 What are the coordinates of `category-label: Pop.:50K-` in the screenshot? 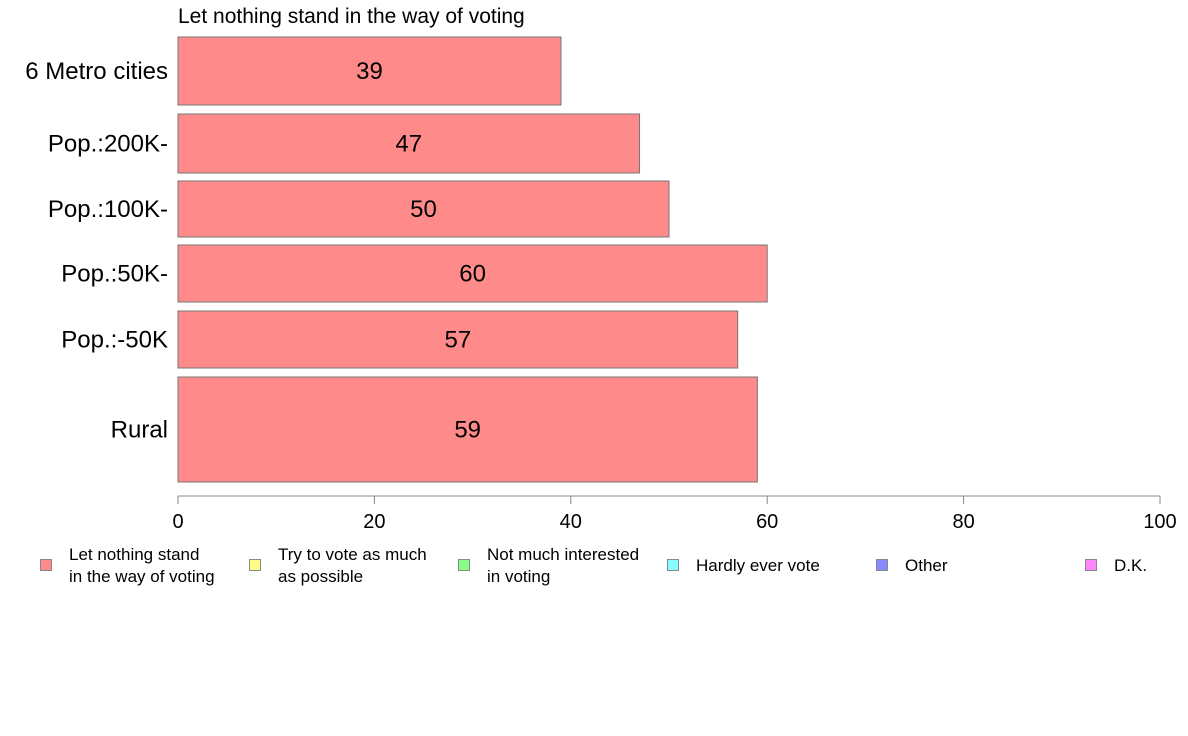 It's located at (114, 274).